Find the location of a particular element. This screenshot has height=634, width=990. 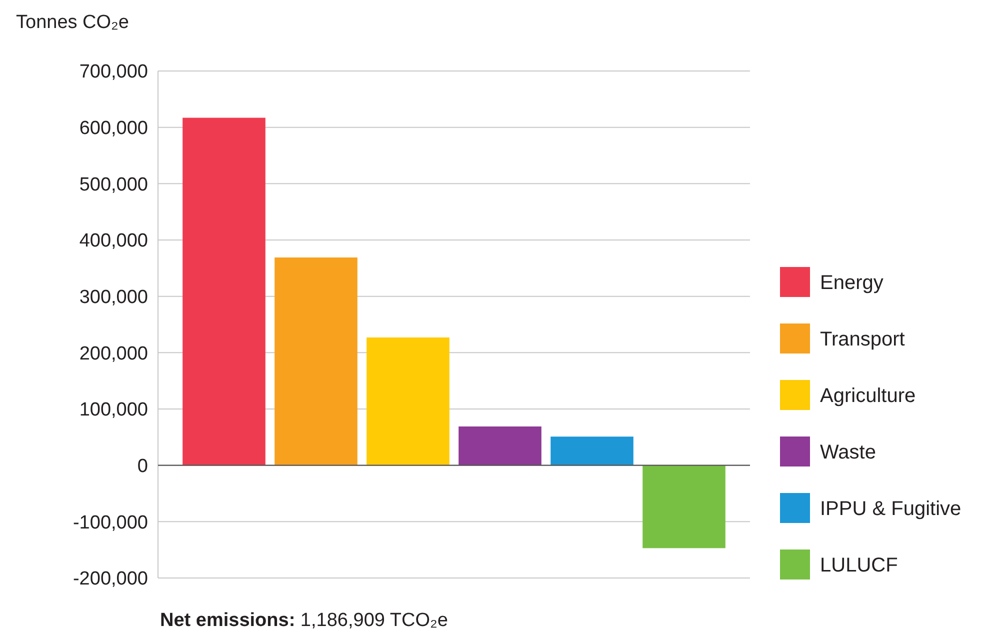

y-tick-label: 100,000 is located at coordinates (113, 410).